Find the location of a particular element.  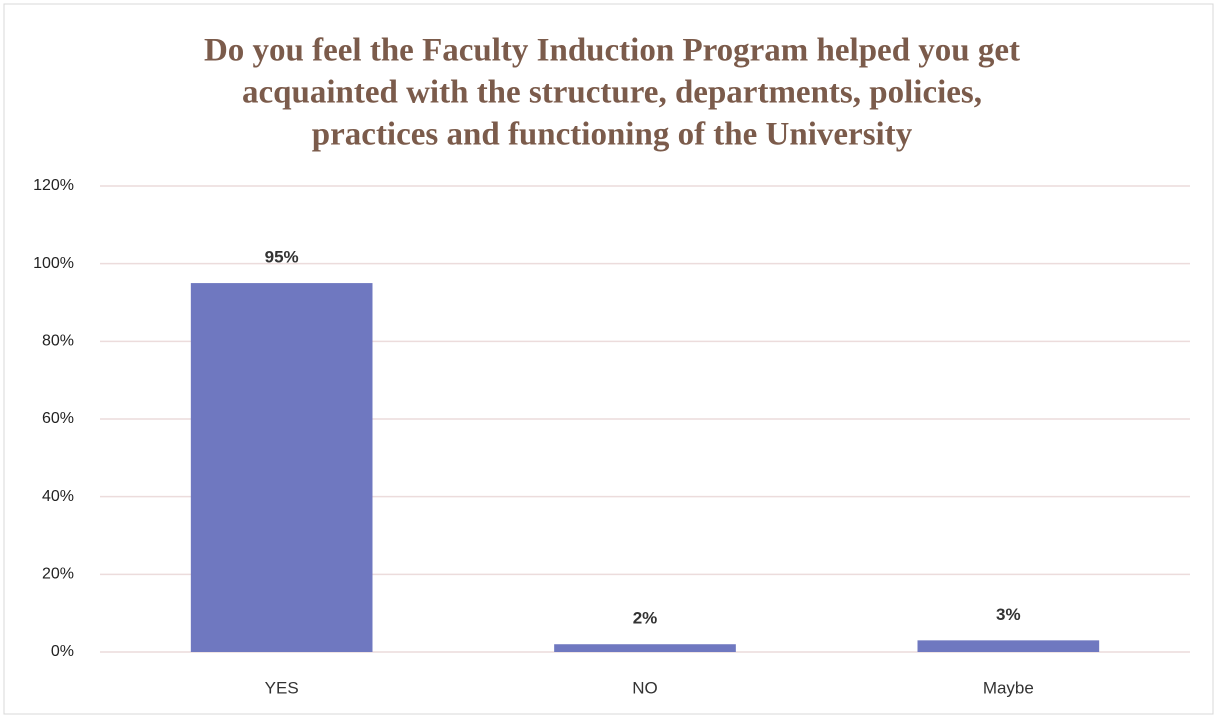

y-tick-label: 40% is located at coordinates (58, 496).